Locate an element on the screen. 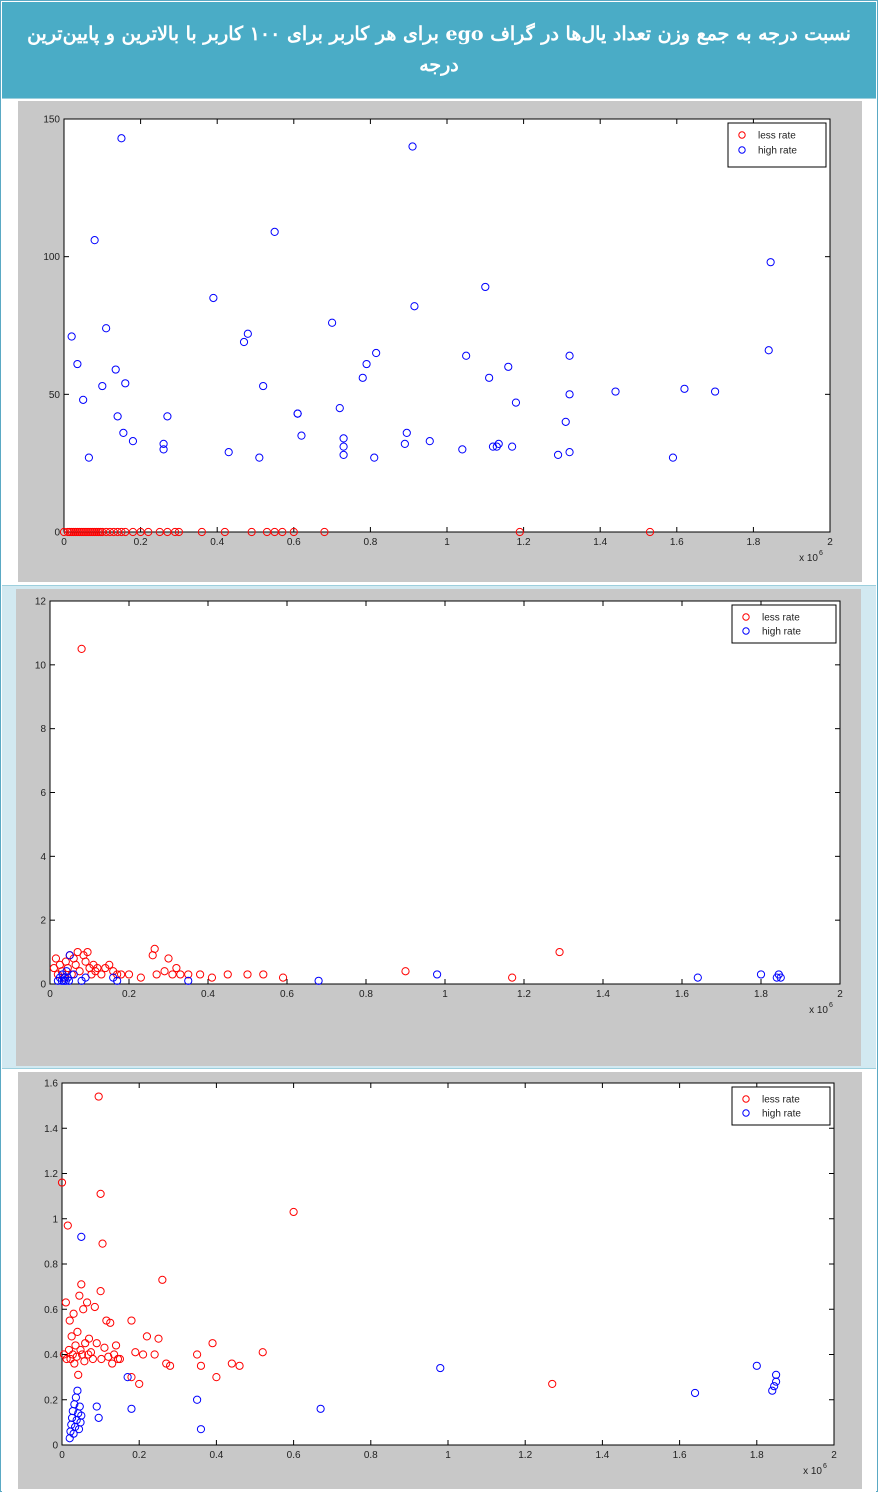 Image resolution: width=878 pixels, height=1492 pixels. legend-label: less rate is located at coordinates (777, 136).